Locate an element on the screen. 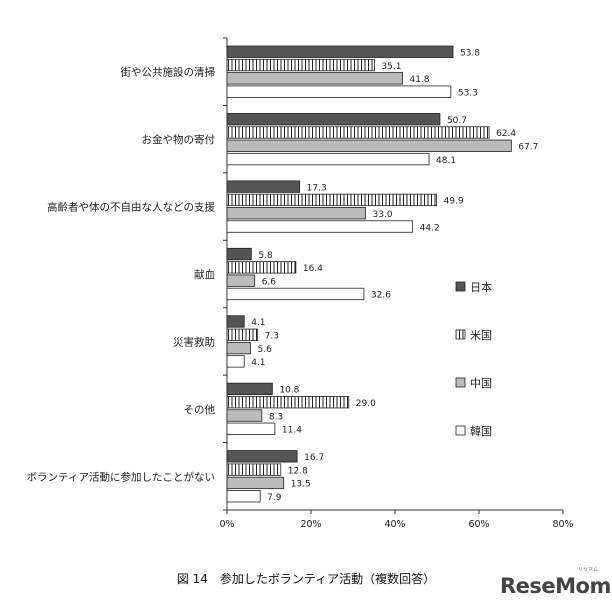 The image size is (612, 611). brand-logo: ReseMom is located at coordinates (555, 586).